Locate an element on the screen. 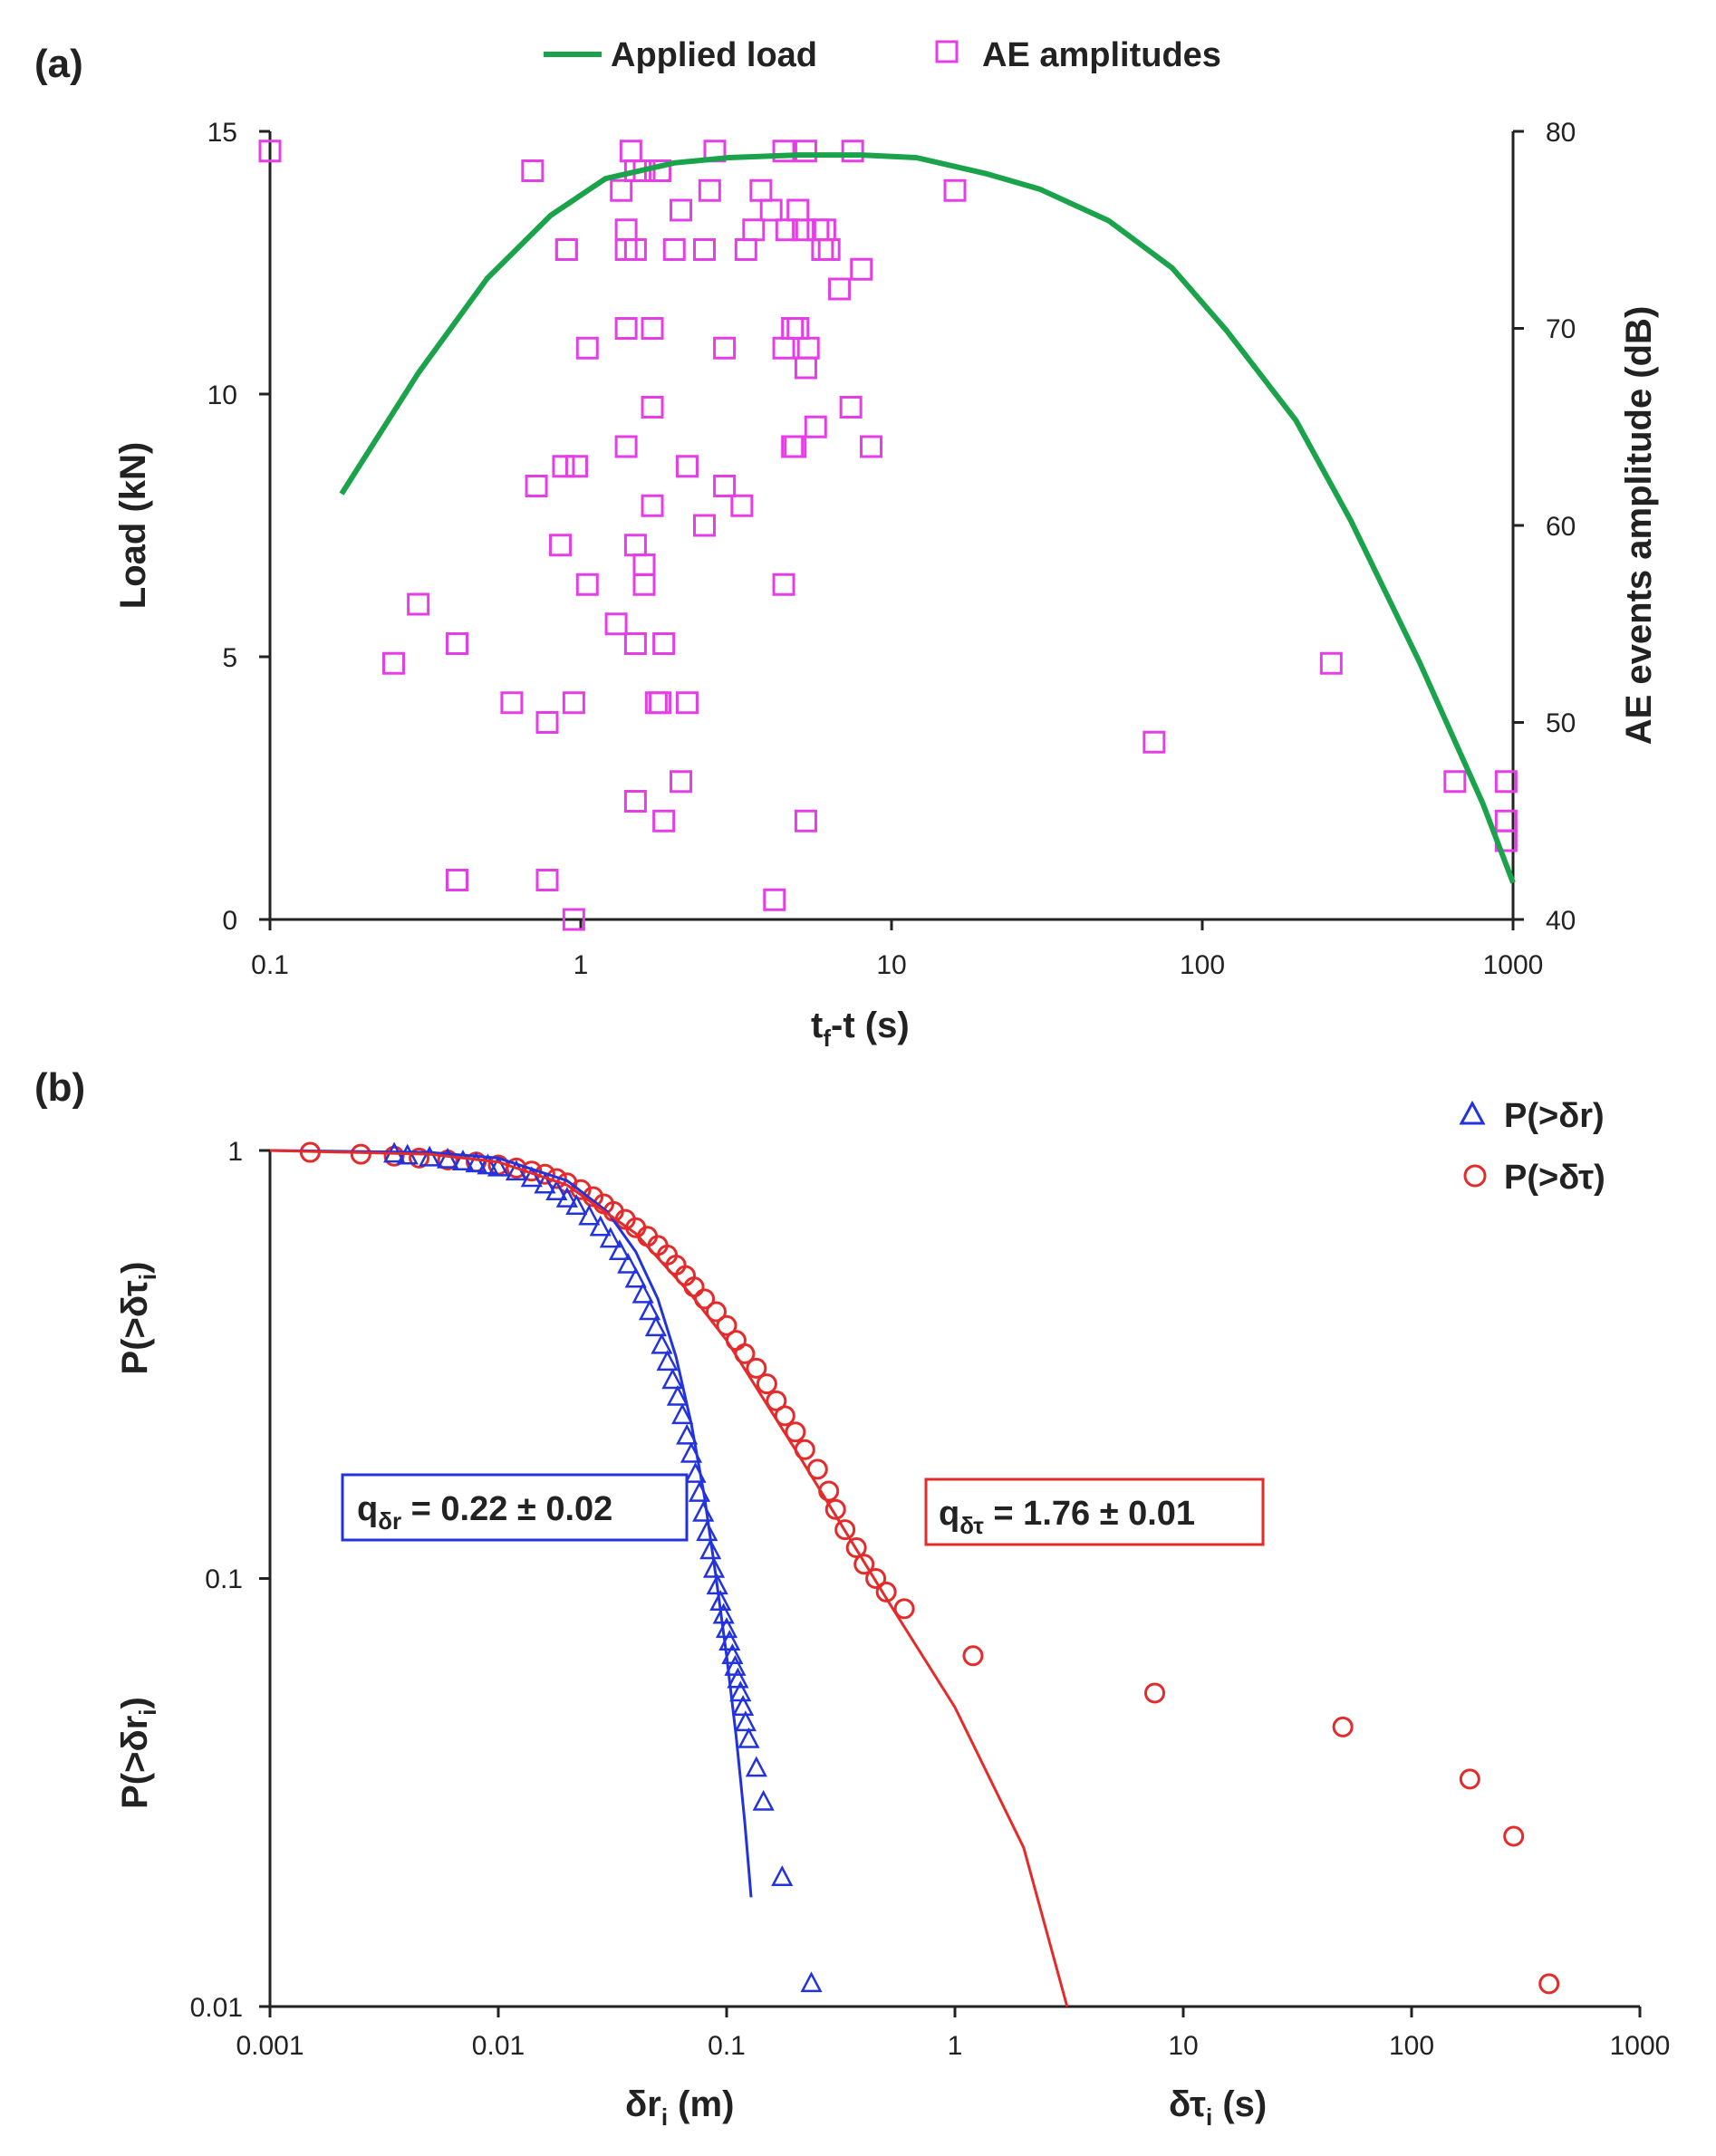 Image resolution: width=1716 pixels, height=2156 pixels. legend-r-label: P(>δr) is located at coordinates (1554, 1116).